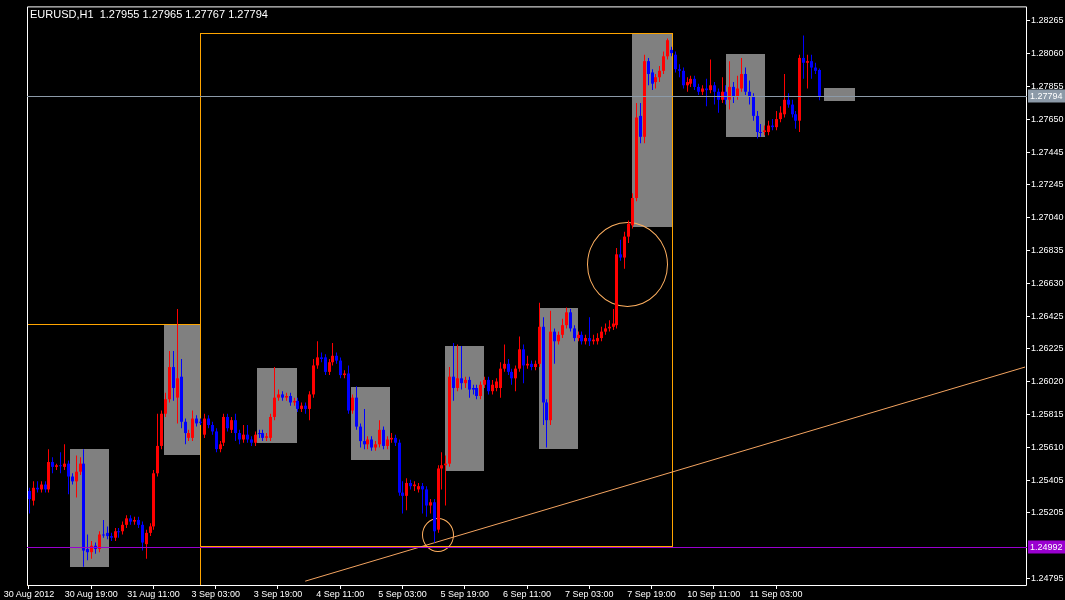  Describe the element at coordinates (1047, 381) in the screenshot. I see `y-tick-label: 1.26020` at that location.